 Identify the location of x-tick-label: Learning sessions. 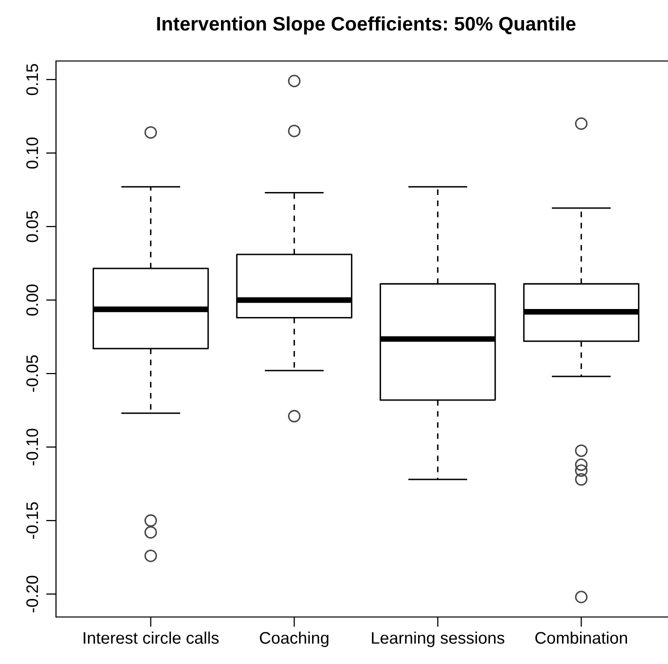
(438, 640).